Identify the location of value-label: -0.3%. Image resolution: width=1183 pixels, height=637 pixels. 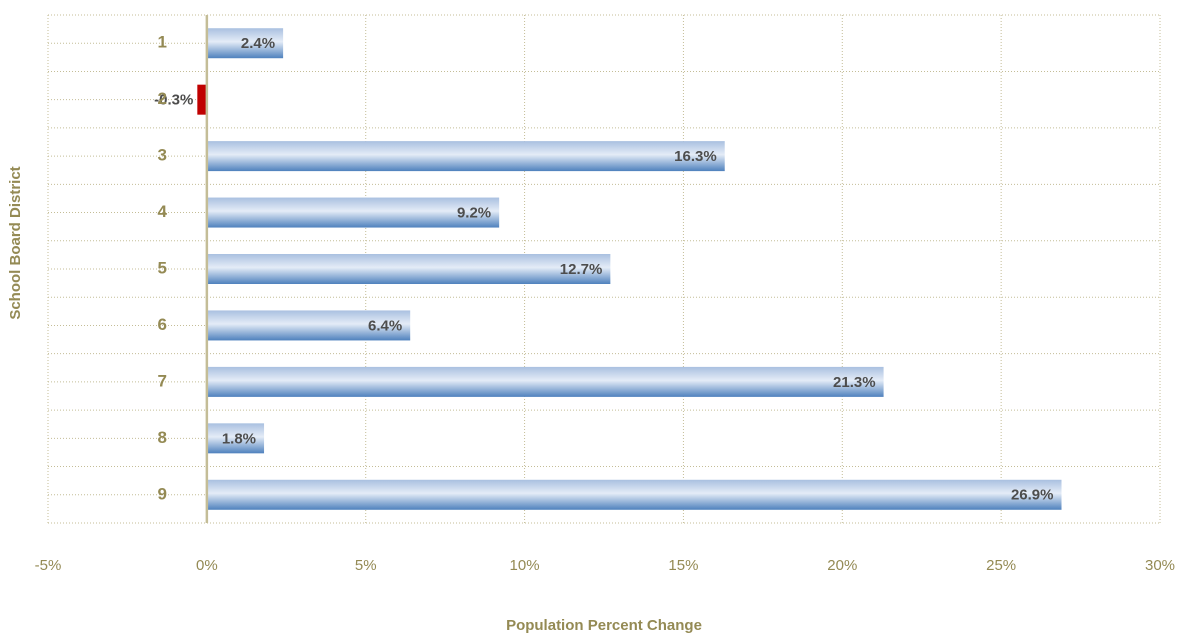
(173, 100).